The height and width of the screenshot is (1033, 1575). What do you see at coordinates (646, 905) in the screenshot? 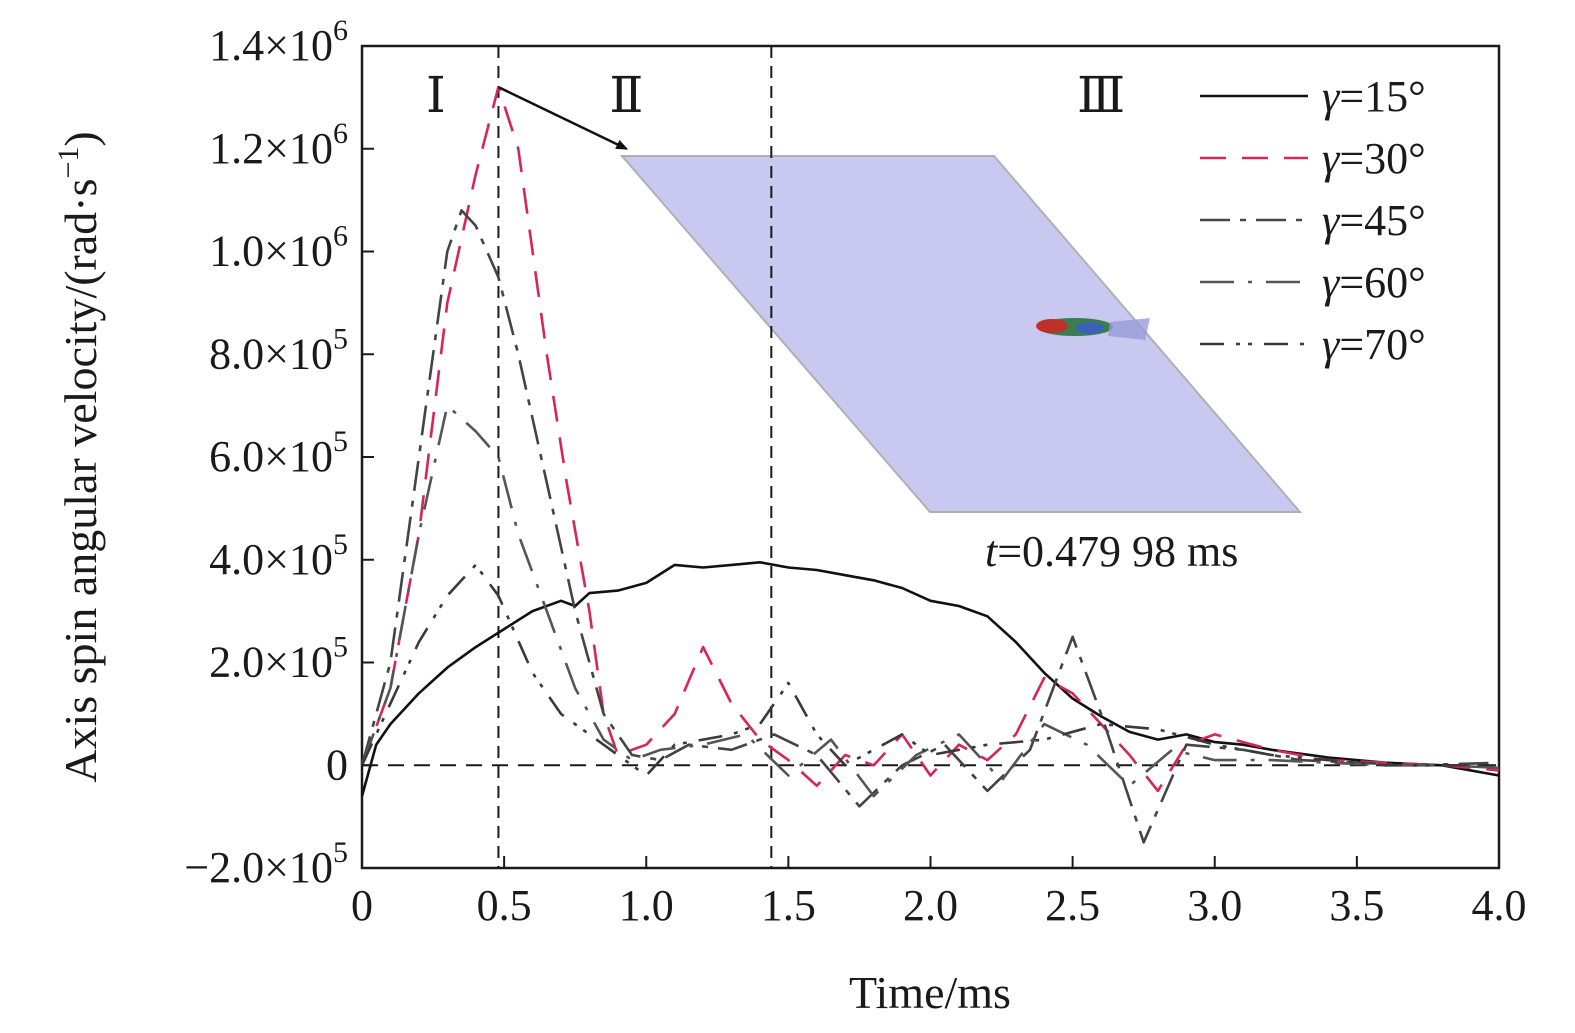
I see `x-tick-label: 1.0` at bounding box center [646, 905].